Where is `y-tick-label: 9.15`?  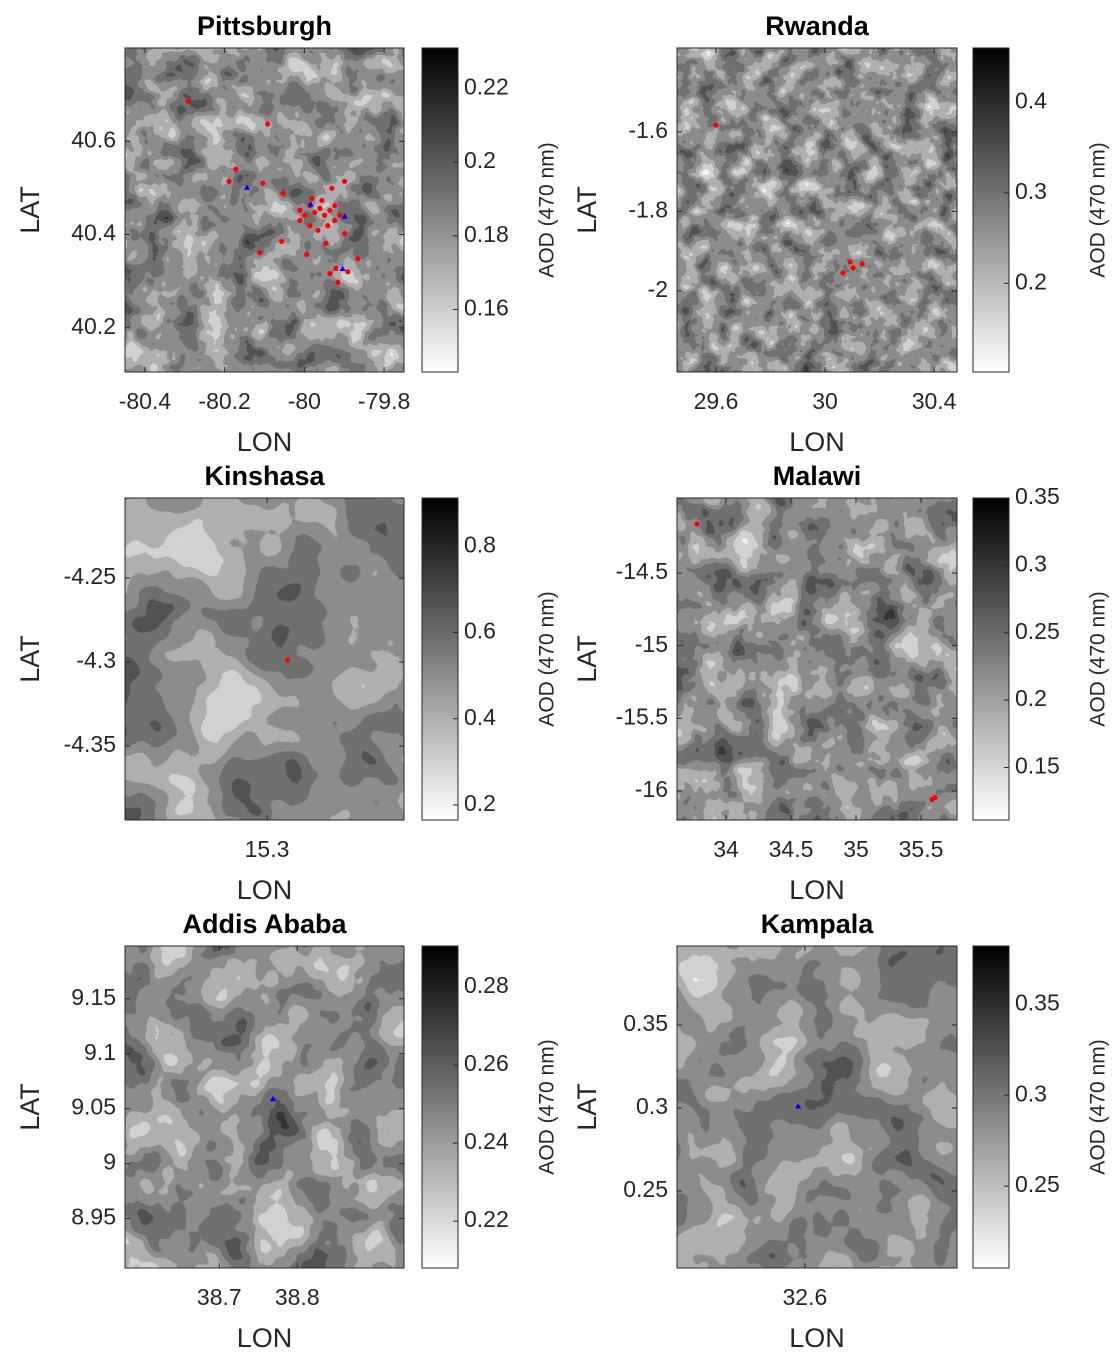 y-tick-label: 9.15 is located at coordinates (93, 997).